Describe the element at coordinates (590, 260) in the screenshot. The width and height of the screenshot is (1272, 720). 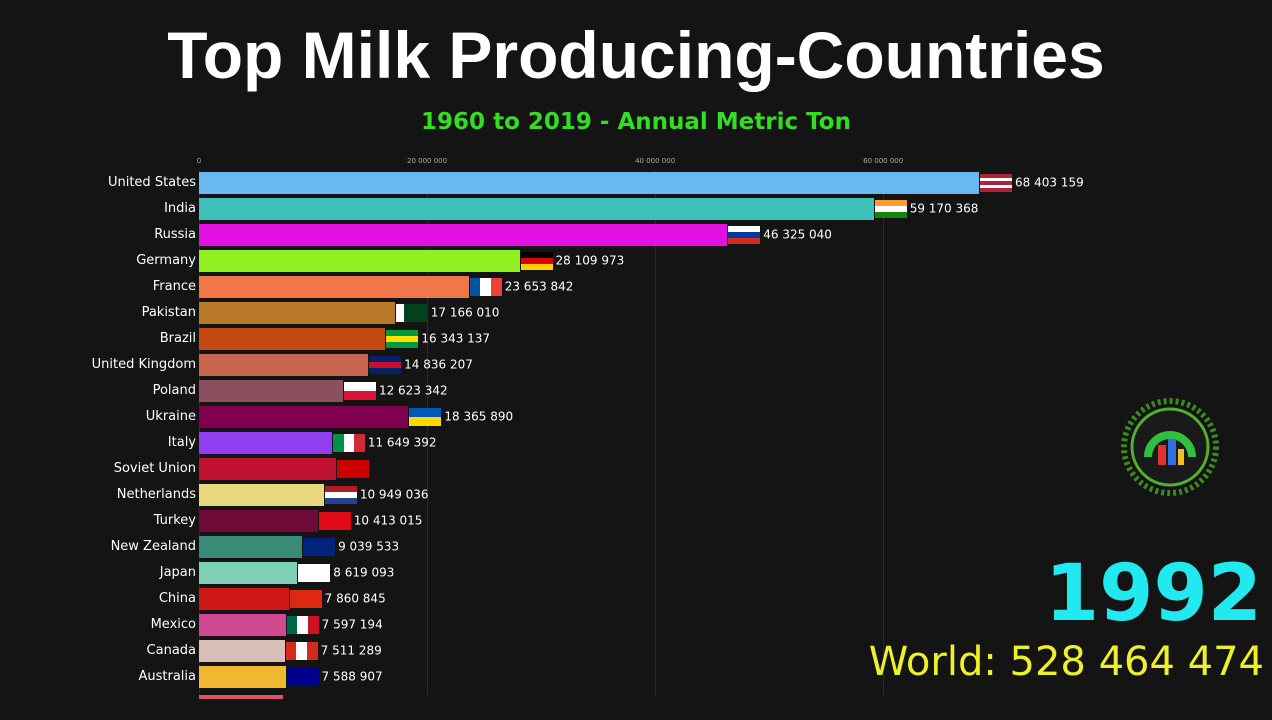
I see `value-label-germany: 28 109 973` at that location.